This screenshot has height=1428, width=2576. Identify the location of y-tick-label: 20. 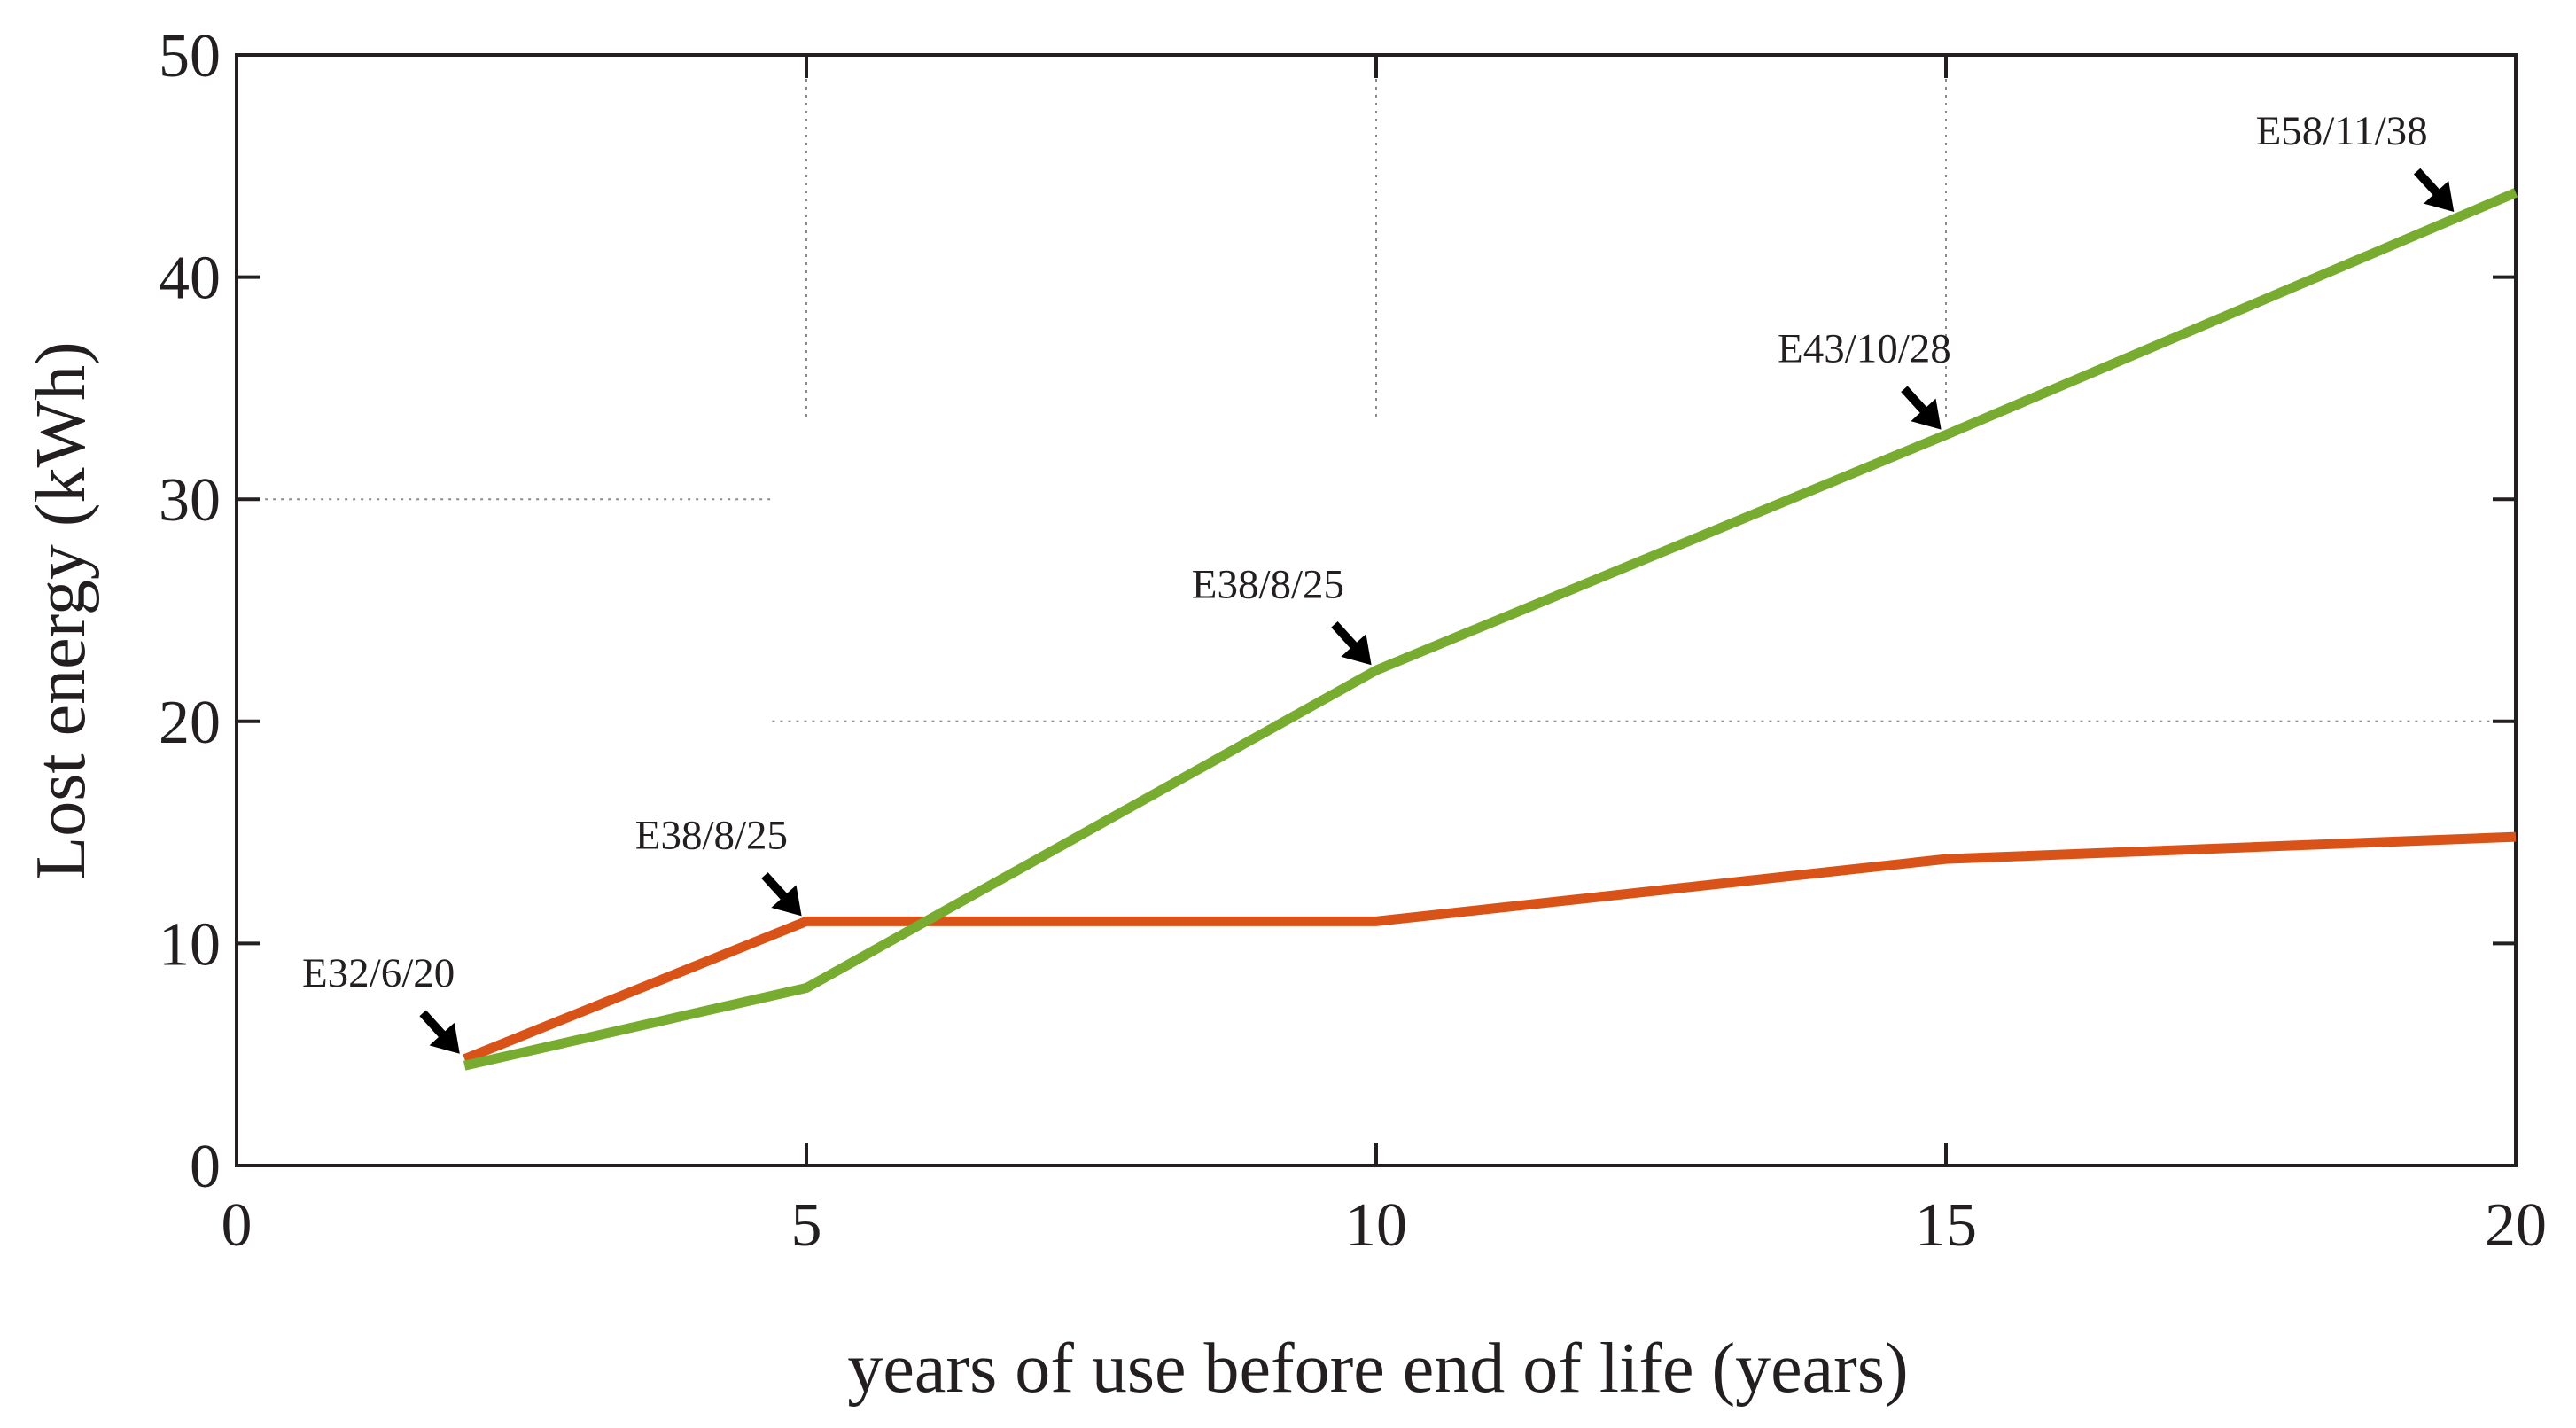
(190, 723).